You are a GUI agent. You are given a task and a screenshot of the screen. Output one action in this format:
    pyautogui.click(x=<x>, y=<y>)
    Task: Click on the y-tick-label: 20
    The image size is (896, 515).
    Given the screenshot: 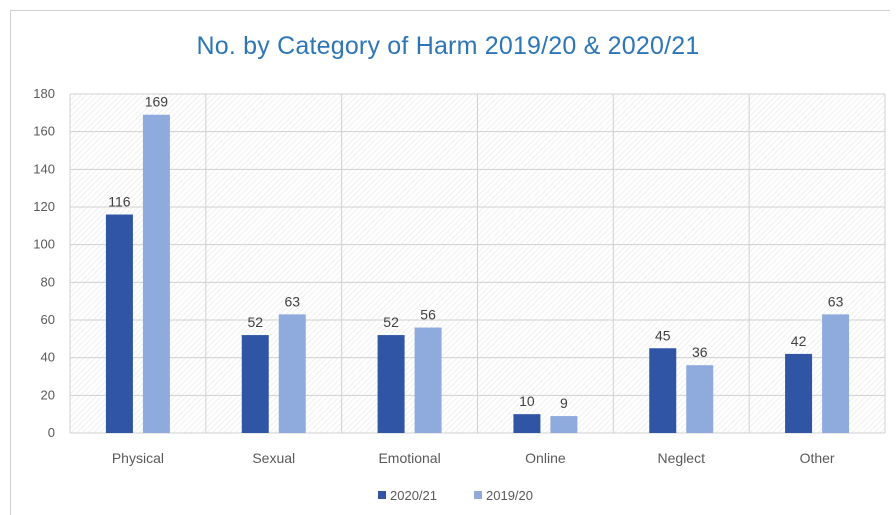 What is the action you would take?
    pyautogui.click(x=48, y=394)
    